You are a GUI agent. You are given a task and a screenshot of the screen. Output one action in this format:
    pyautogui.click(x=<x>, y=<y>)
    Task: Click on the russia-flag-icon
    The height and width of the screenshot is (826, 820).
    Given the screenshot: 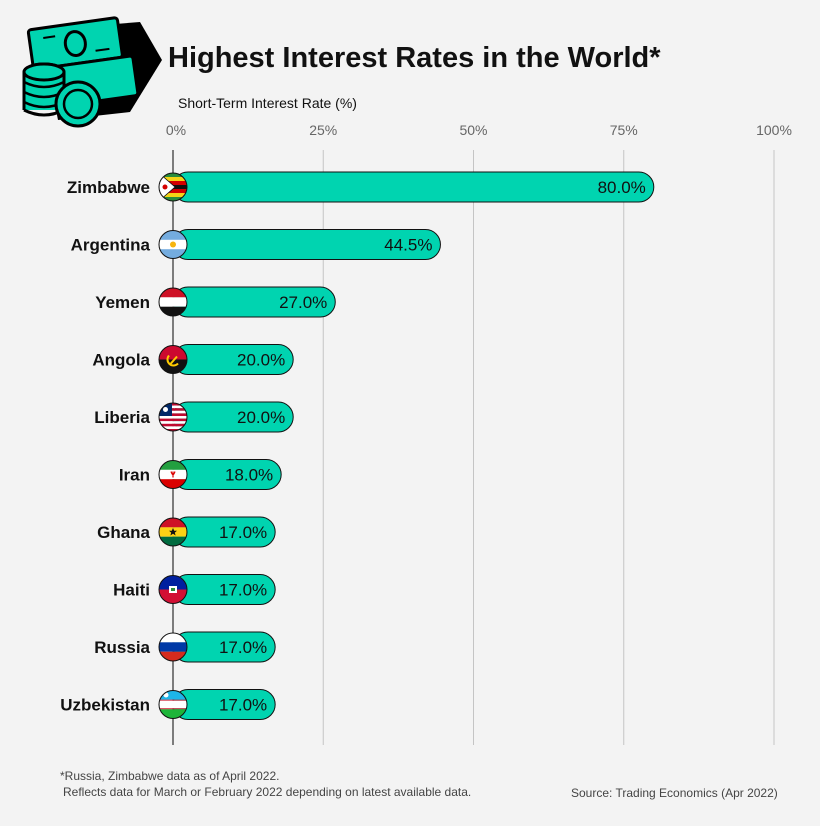 What is the action you would take?
    pyautogui.click(x=173, y=647)
    